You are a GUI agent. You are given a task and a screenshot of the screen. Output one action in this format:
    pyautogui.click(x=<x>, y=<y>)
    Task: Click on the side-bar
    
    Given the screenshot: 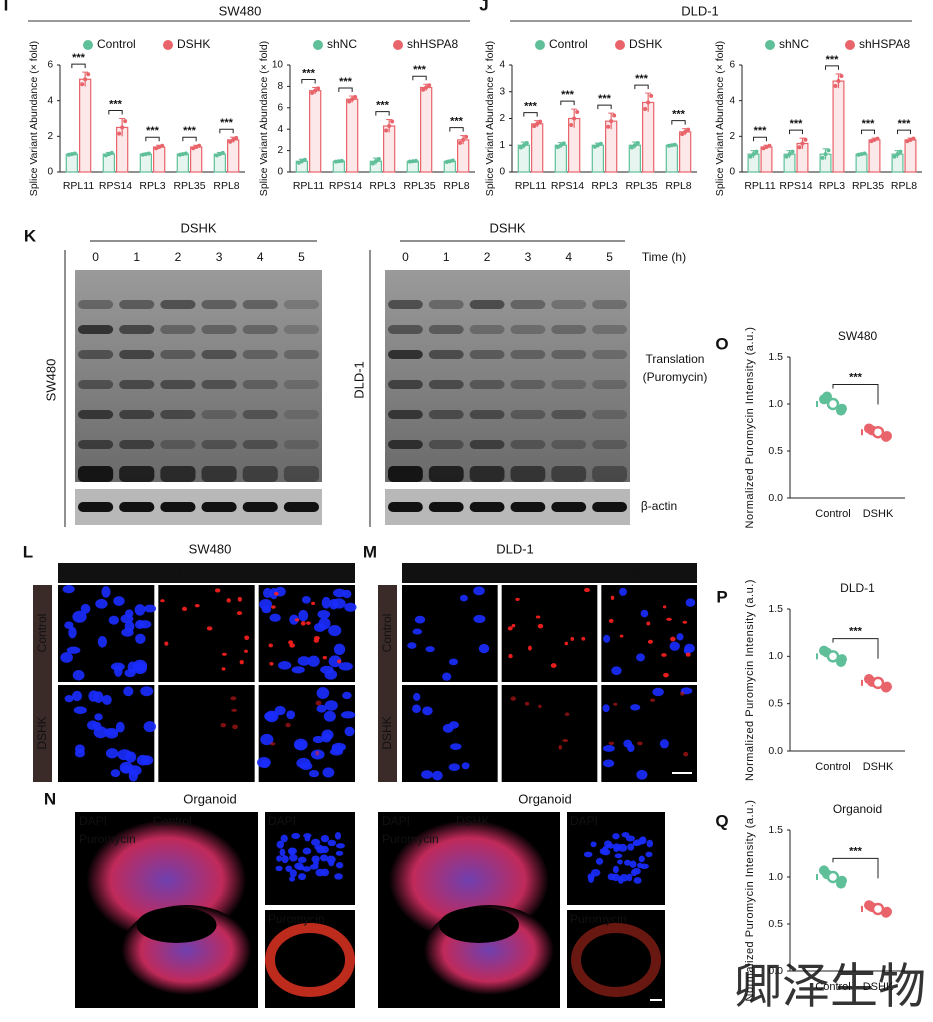 What is the action you would take?
    pyautogui.click(x=387, y=683)
    